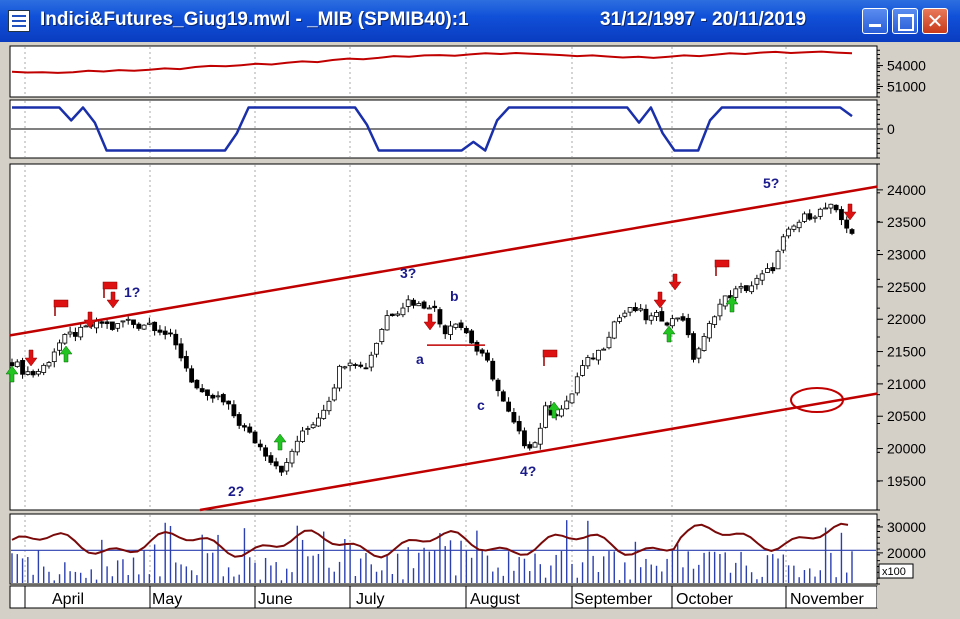  What do you see at coordinates (430, 540) in the screenshot?
I see `volume-average-line` at bounding box center [430, 540].